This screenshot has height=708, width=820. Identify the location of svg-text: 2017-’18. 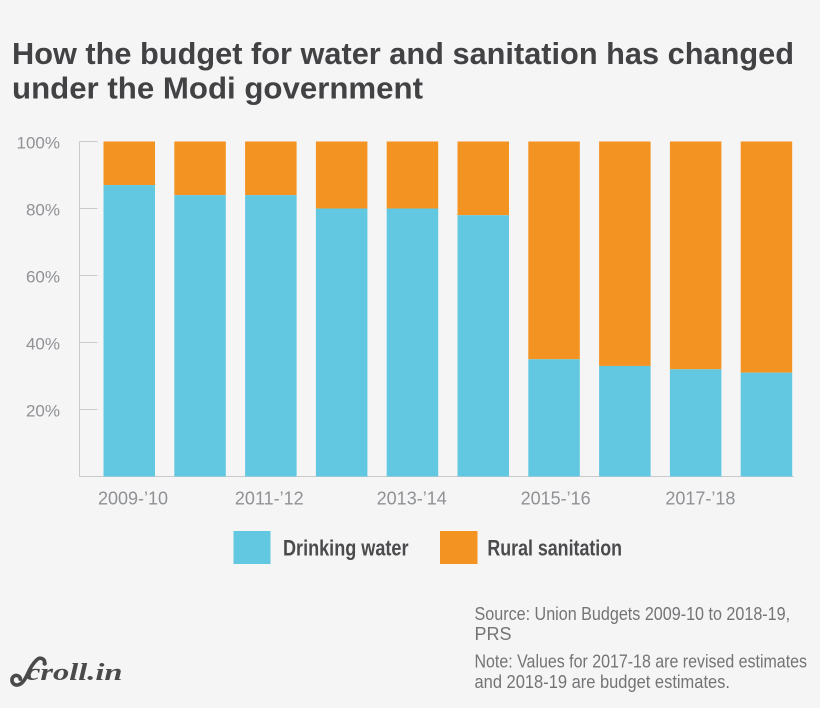
(700, 498).